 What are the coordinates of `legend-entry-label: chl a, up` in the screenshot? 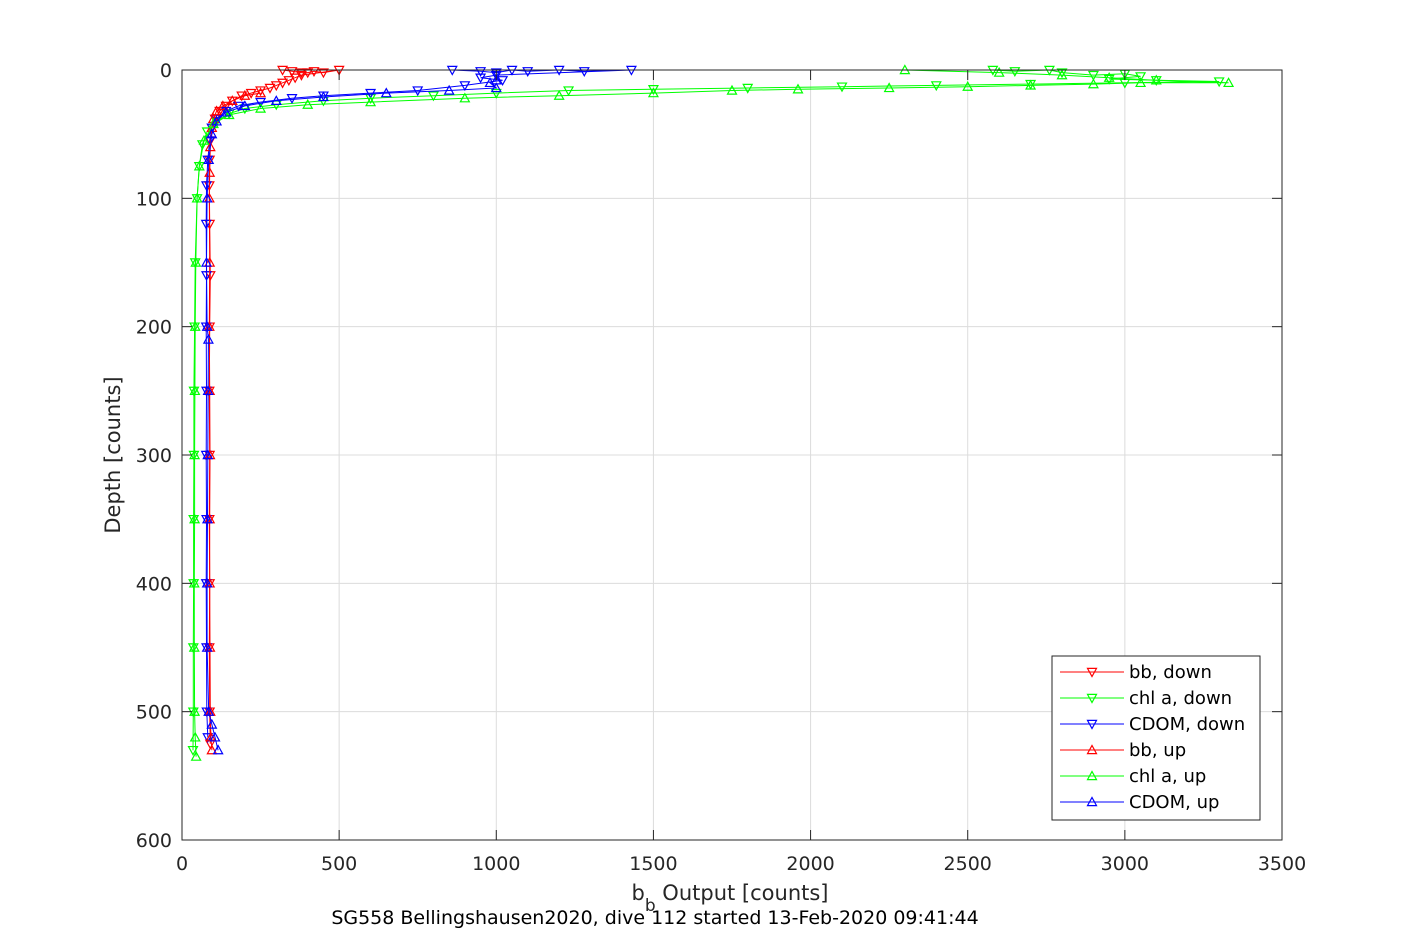 It's located at (1167, 776).